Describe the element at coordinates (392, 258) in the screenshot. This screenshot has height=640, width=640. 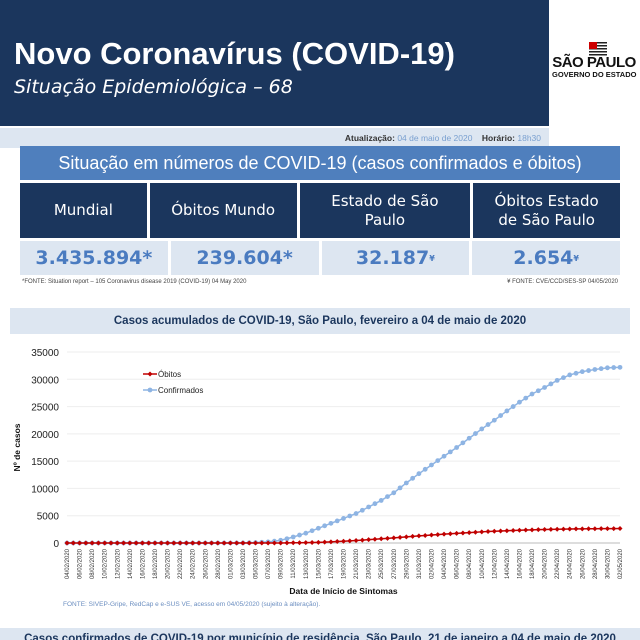
I see `value: 32.187` at that location.